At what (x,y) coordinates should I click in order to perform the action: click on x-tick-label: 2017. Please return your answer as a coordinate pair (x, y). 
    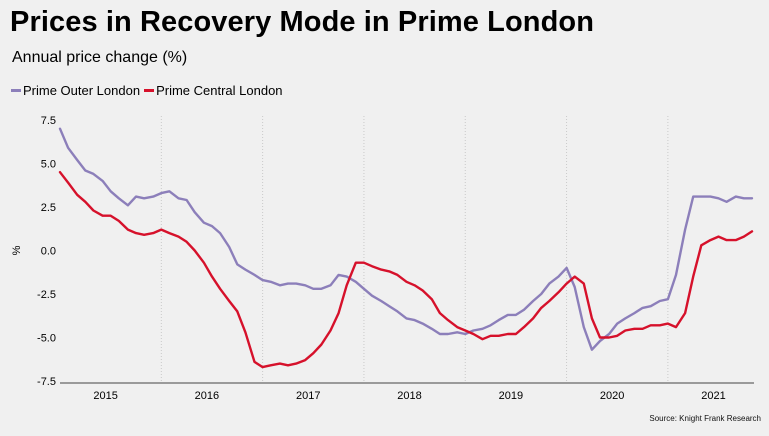
    Looking at the image, I should click on (308, 396).